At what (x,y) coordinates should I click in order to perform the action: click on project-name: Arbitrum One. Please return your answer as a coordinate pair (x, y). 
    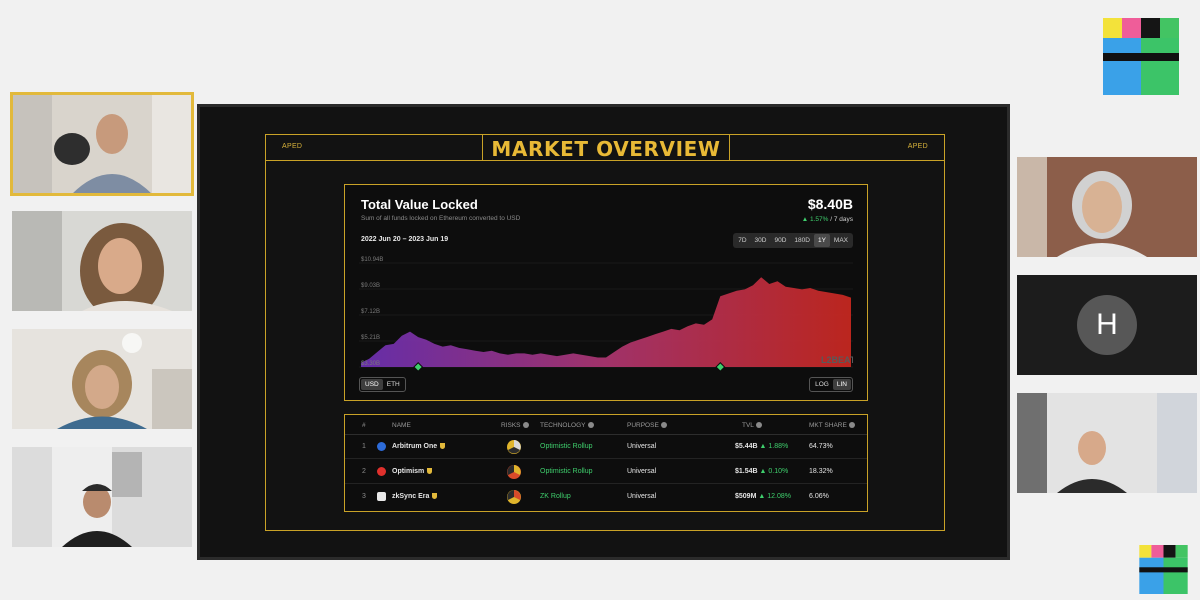
    Looking at the image, I should click on (415, 446).